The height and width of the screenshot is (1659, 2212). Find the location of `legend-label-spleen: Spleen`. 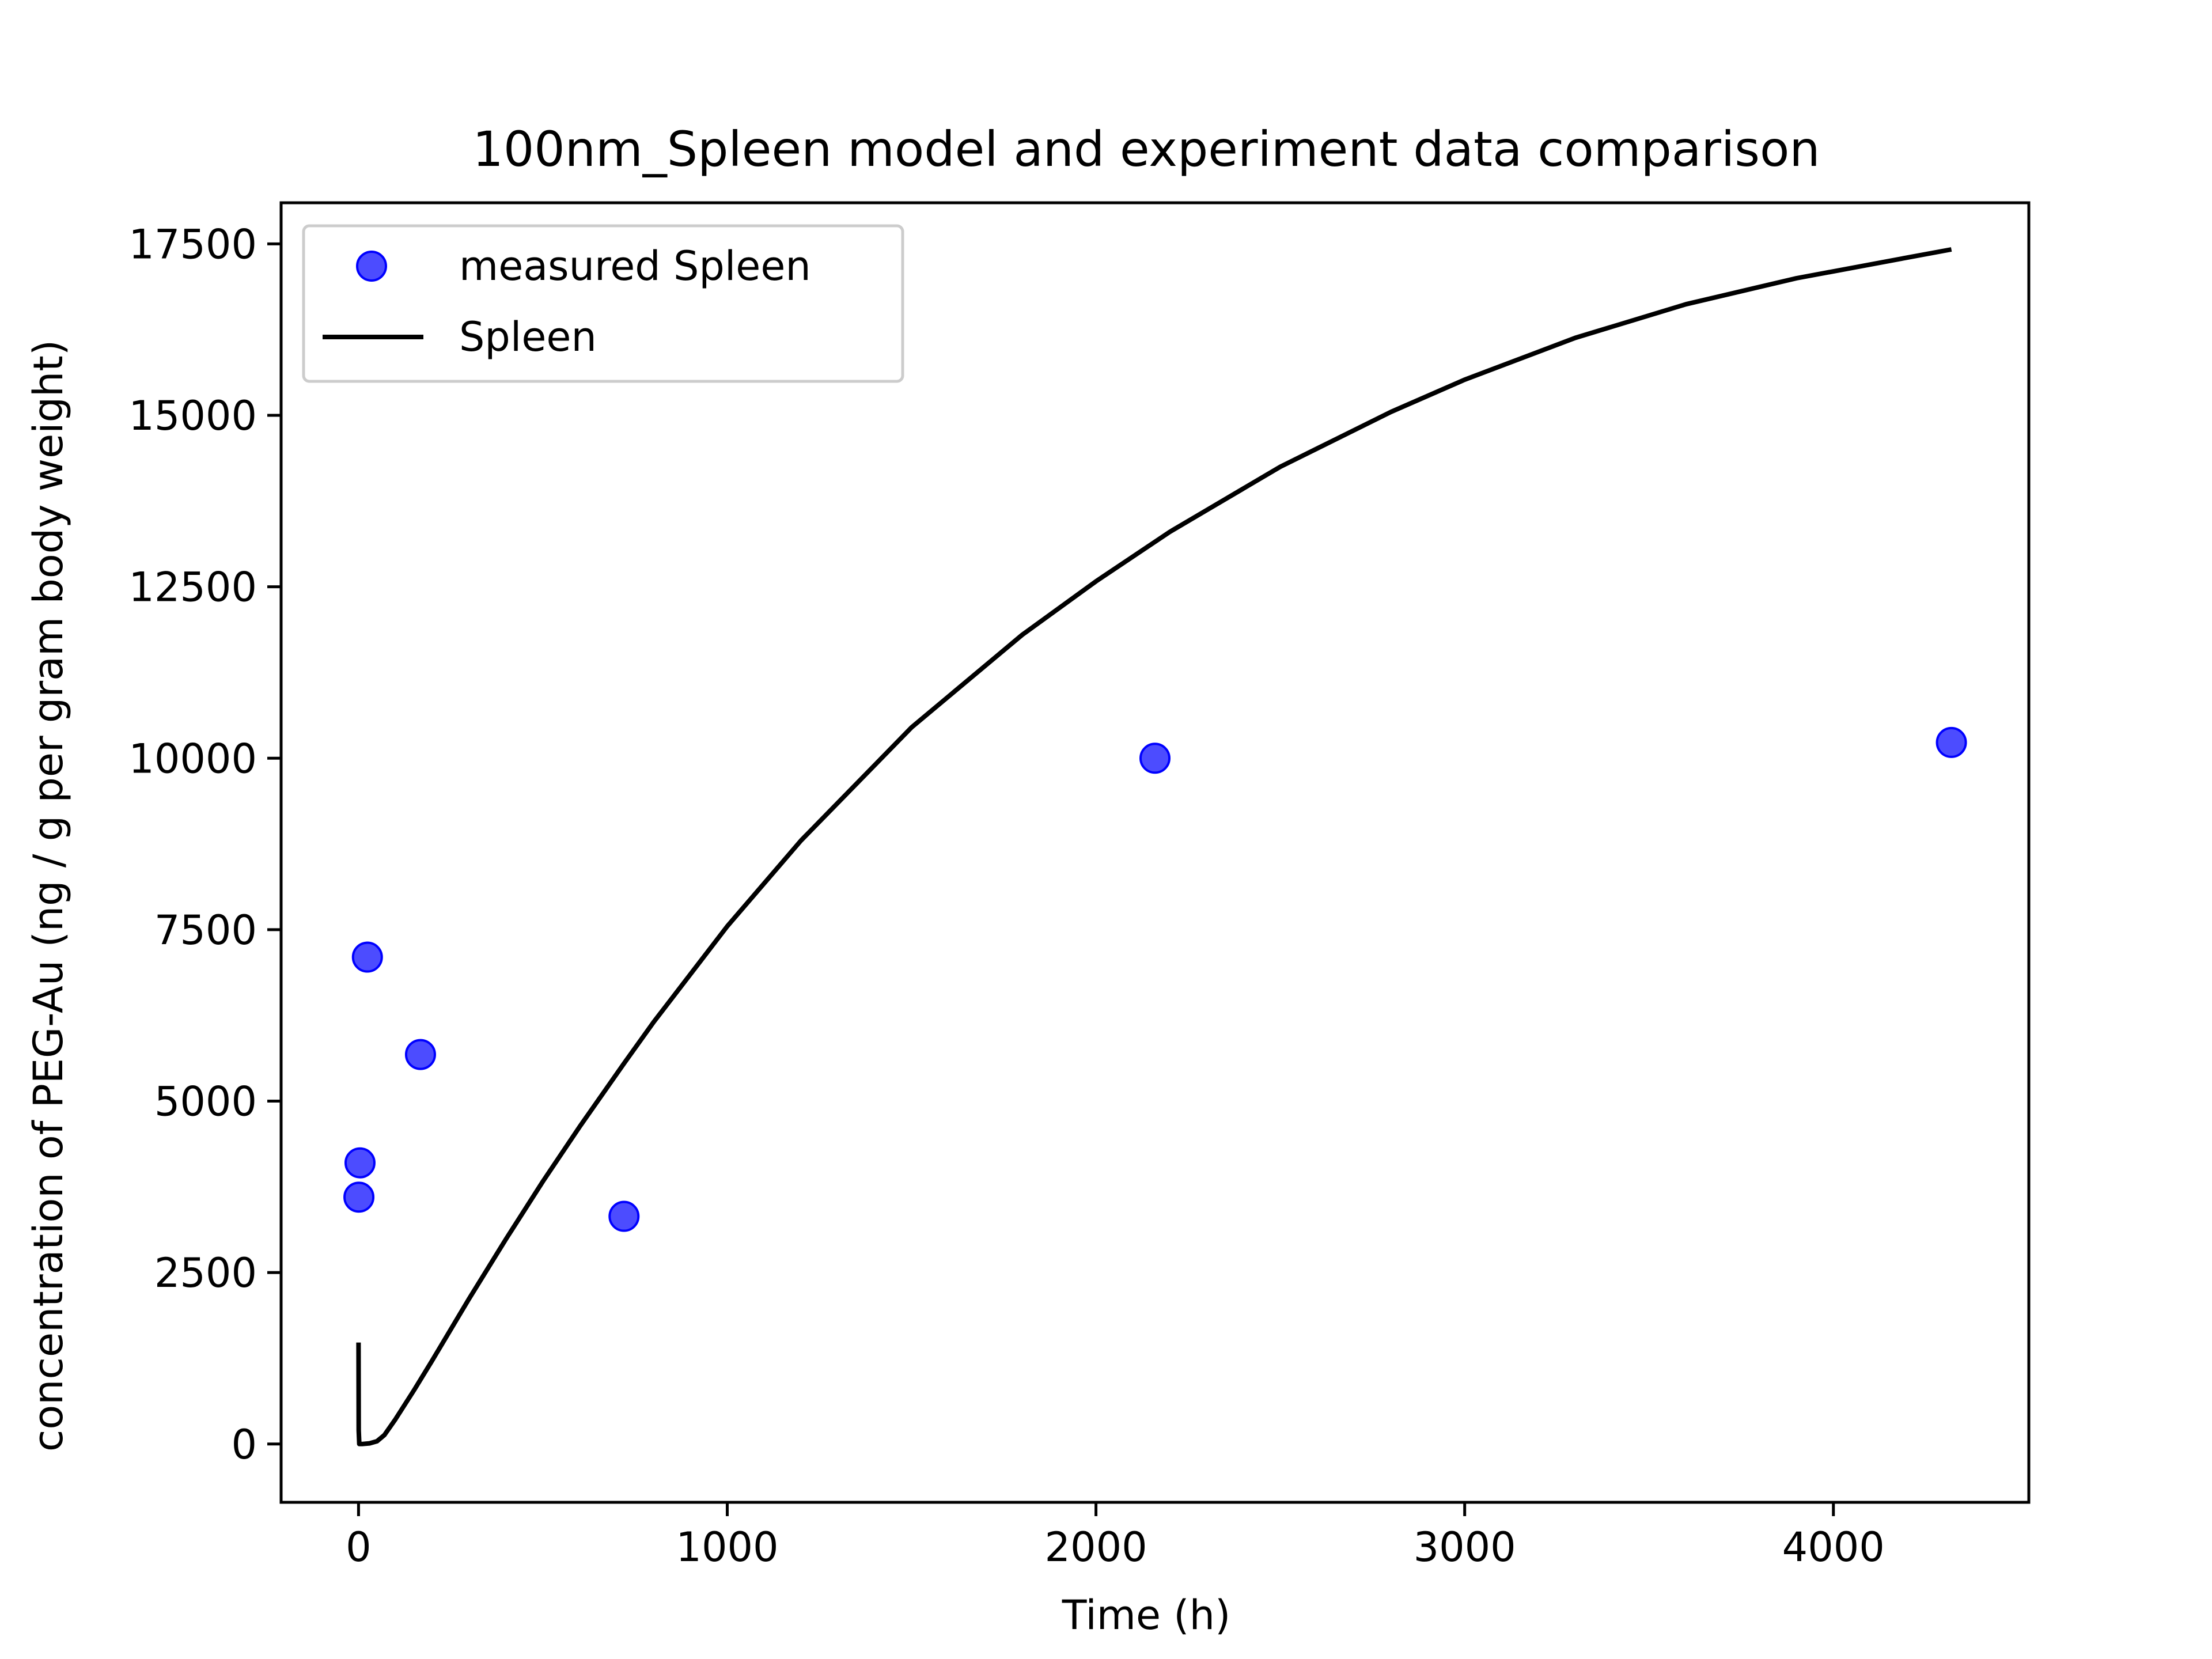

legend-label-spleen: Spleen is located at coordinates (528, 337).